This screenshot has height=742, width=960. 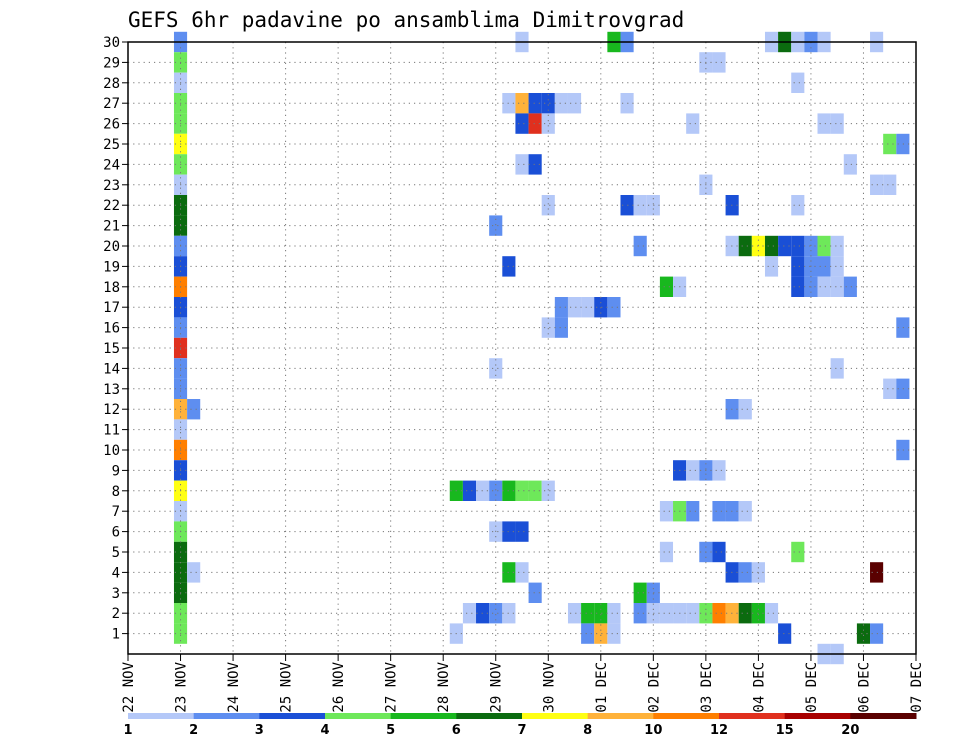 What do you see at coordinates (812, 687) in the screenshot?
I see `x-tick-label: 05 DEC` at bounding box center [812, 687].